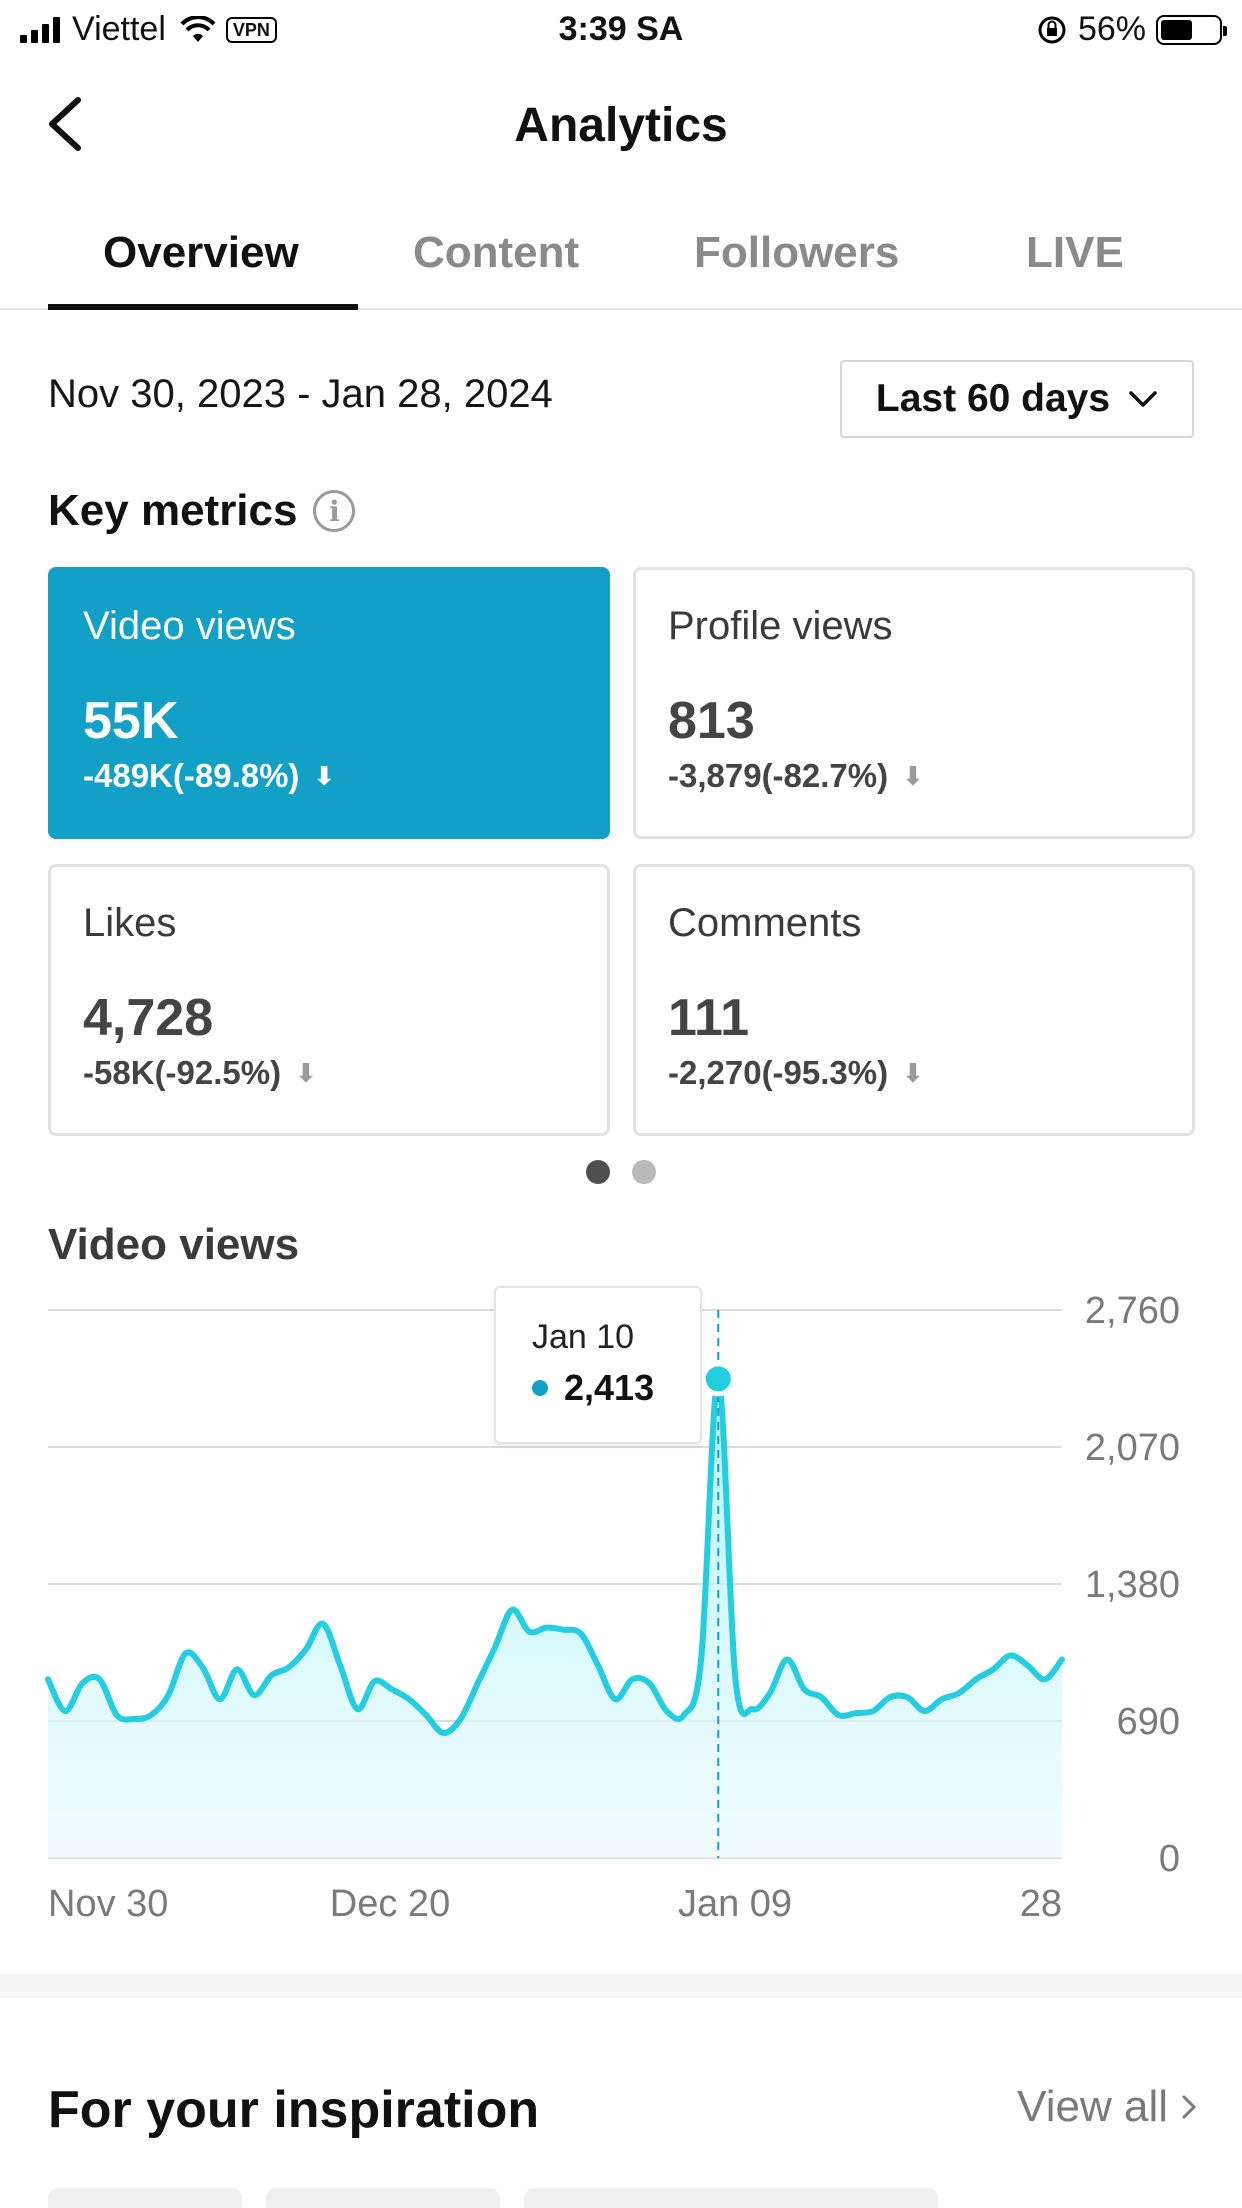  Describe the element at coordinates (329, 703) in the screenshot. I see `metric-card-video-views: Video views 55K -489K(-89.8%) ⬇` at that location.